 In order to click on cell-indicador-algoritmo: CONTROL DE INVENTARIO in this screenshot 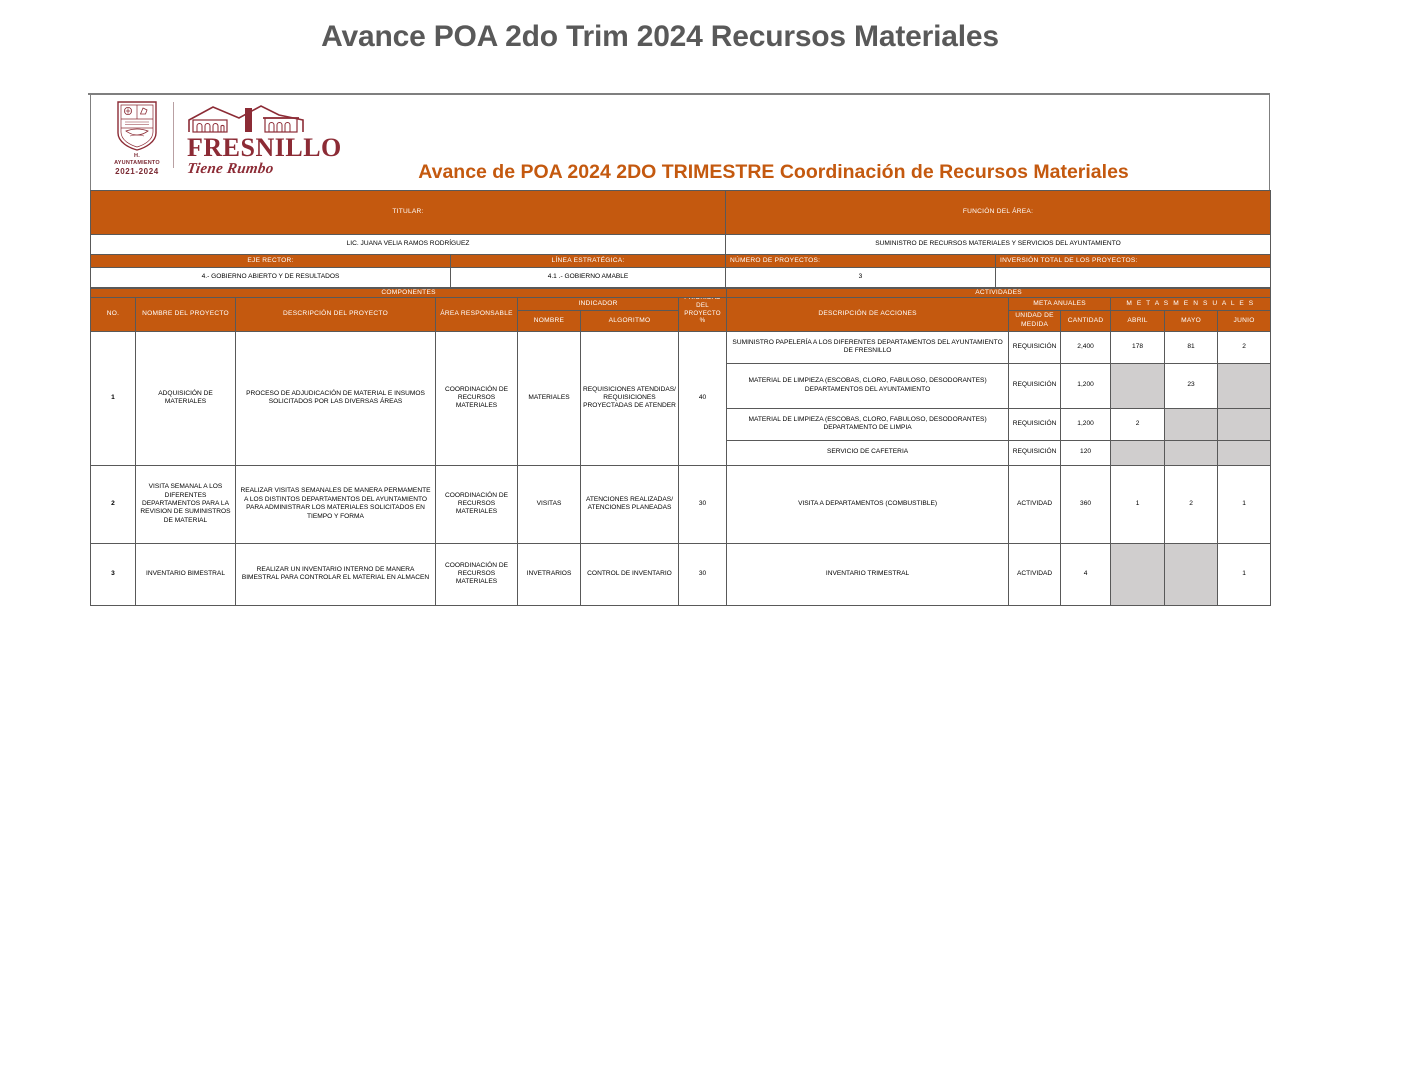, I will do `click(629, 574)`.